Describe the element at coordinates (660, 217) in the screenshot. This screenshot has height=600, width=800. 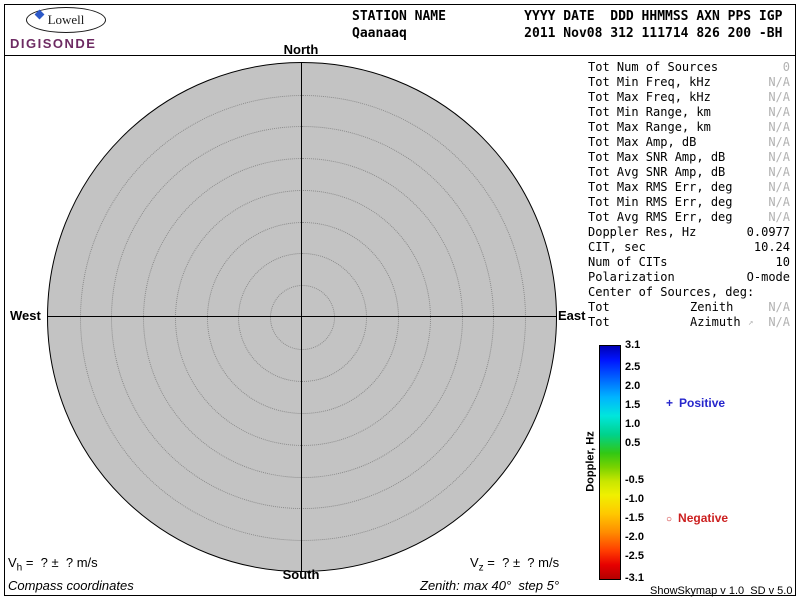
I see `stat-label: Tot Avg RMS Err, deg` at that location.